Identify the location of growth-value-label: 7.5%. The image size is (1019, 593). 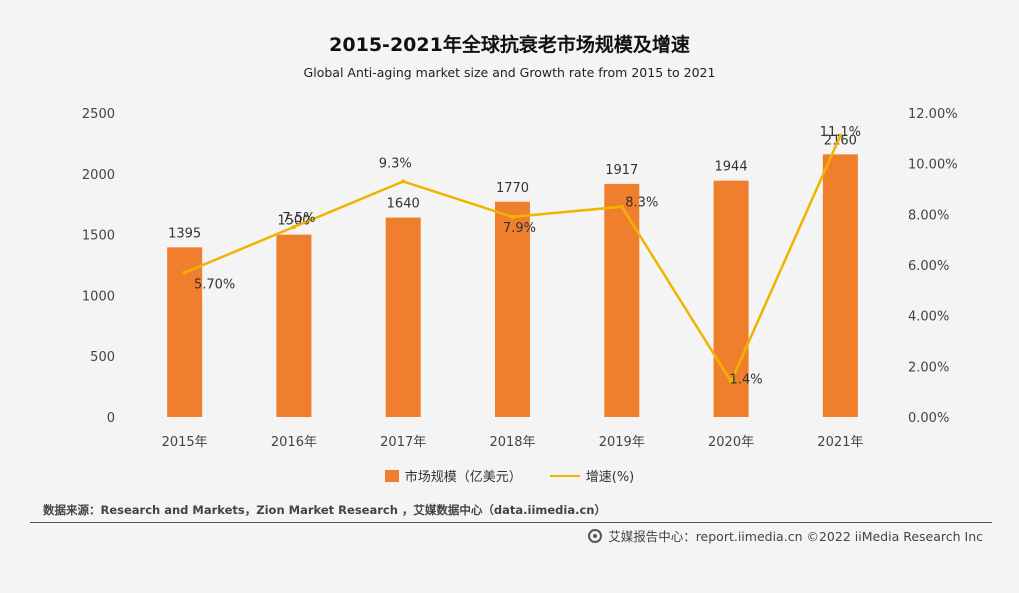
(298, 218).